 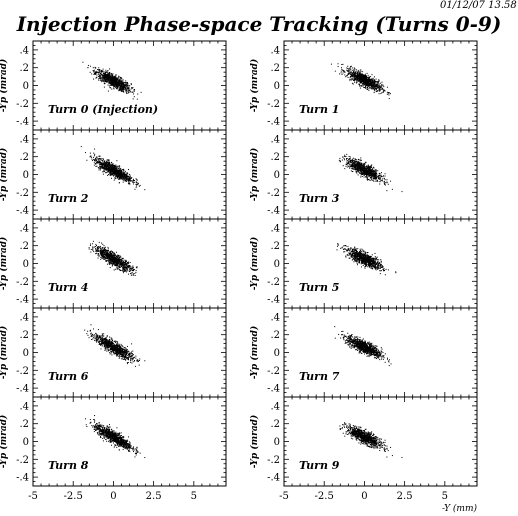 What do you see at coordinates (275, 139) in the screenshot?
I see `y-tick-label: .4` at bounding box center [275, 139].